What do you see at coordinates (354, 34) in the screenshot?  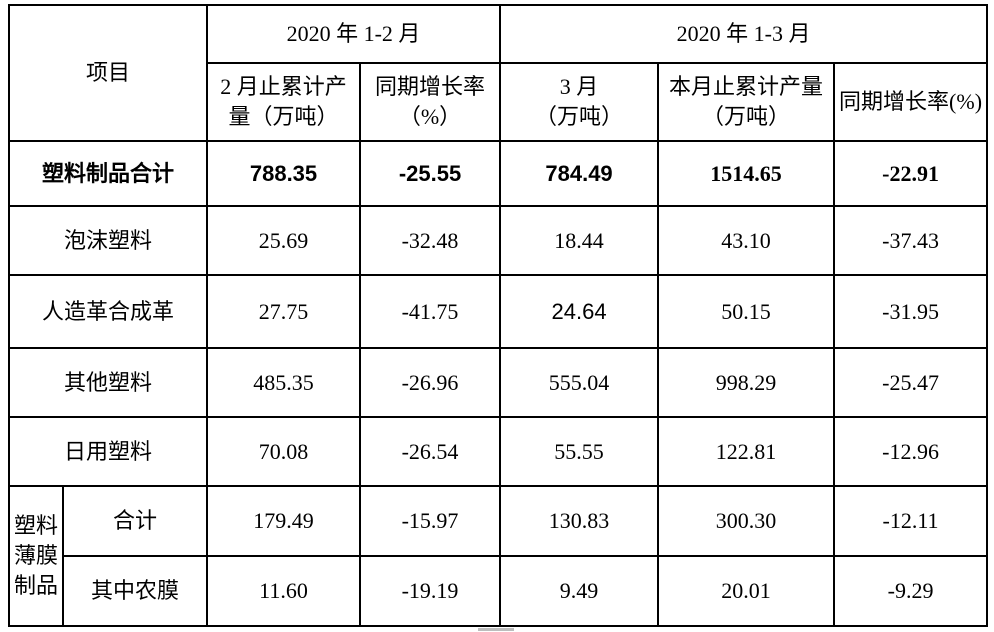 I see `header-period-2020-jan-feb: 2020 年 1-2 月` at bounding box center [354, 34].